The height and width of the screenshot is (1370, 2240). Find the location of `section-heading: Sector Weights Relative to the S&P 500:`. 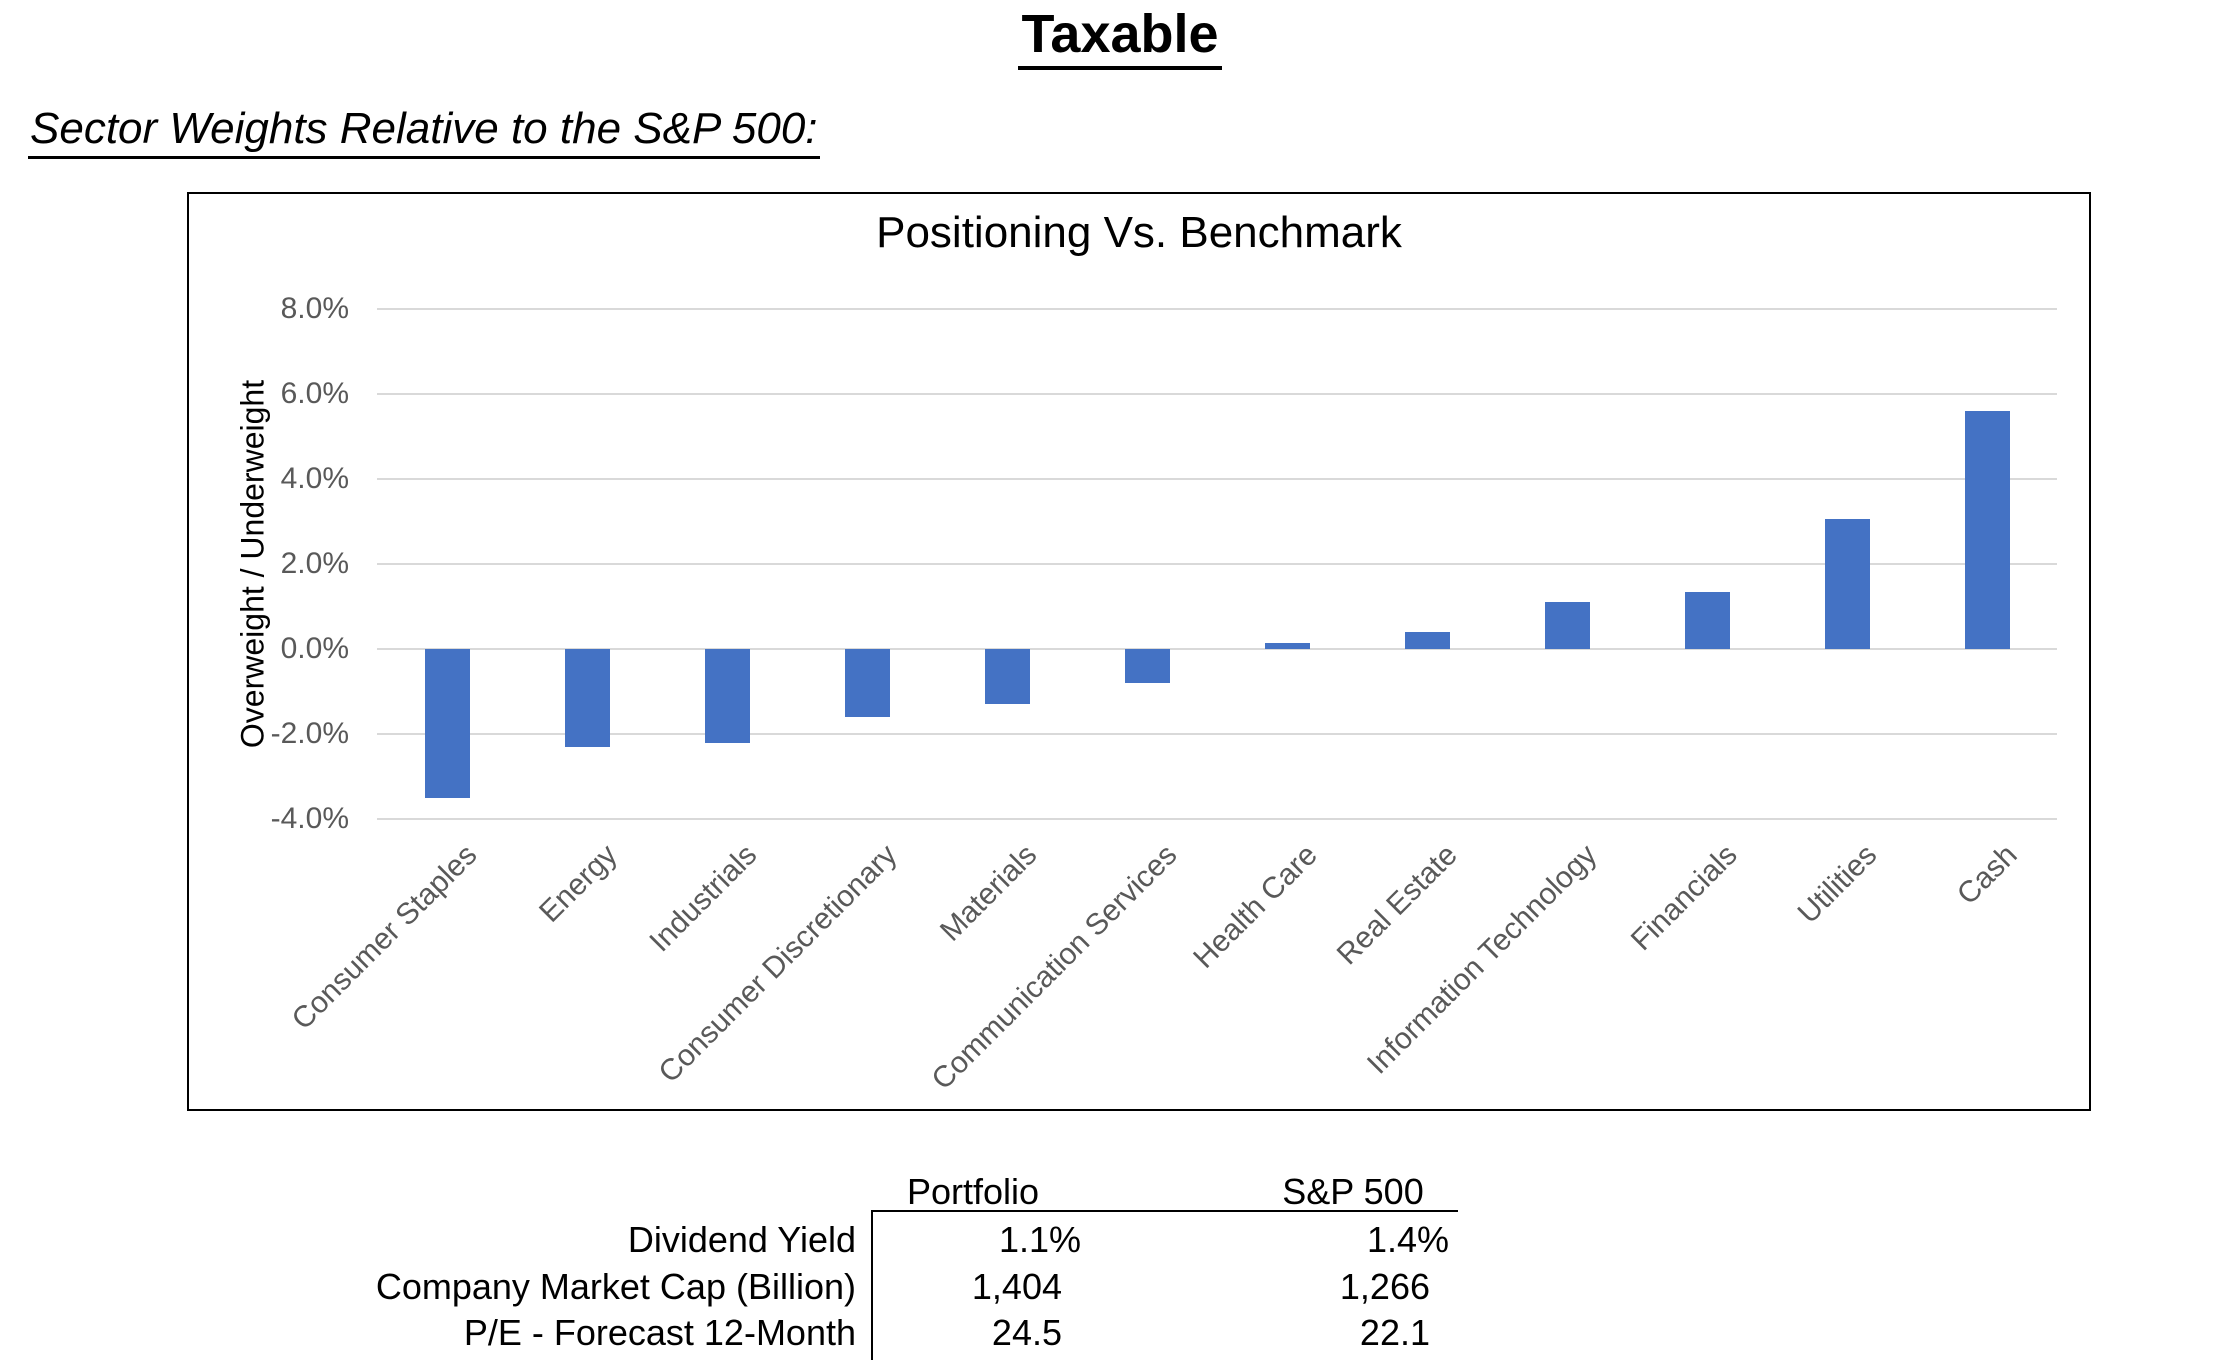

section-heading: Sector Weights Relative to the S&P 500: is located at coordinates (424, 131).